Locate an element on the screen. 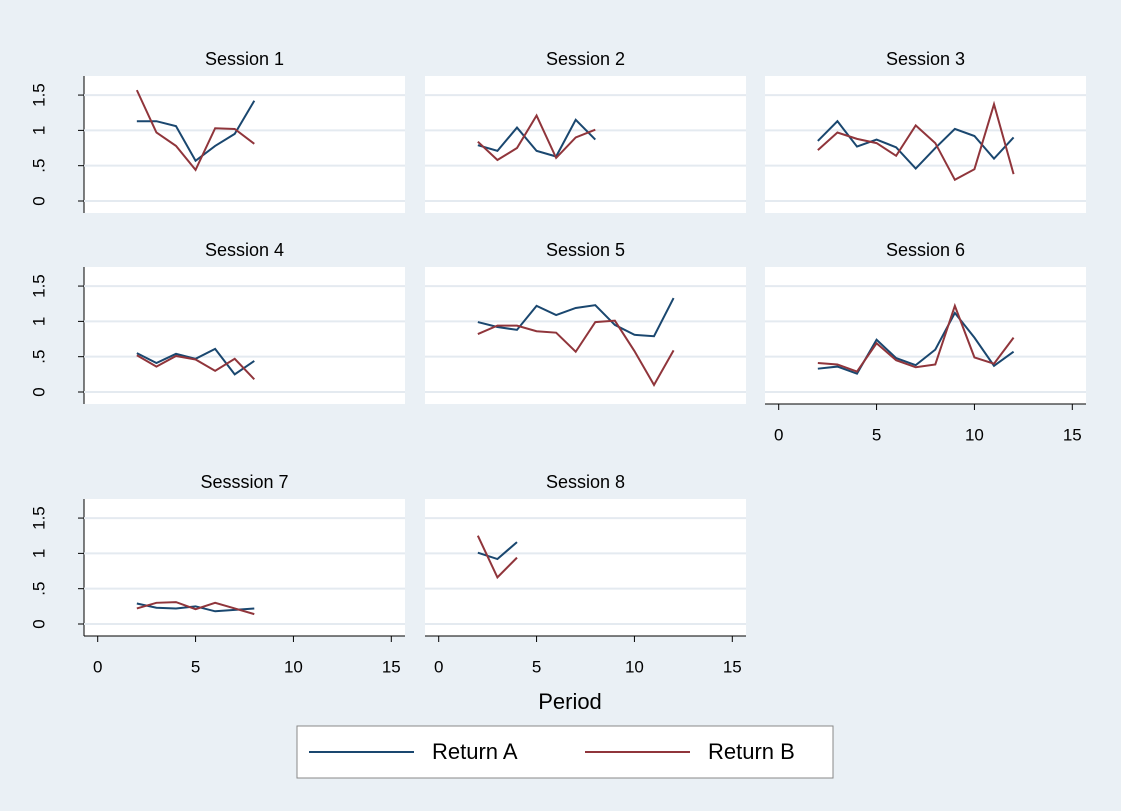  panel-title: Session 2 is located at coordinates (585, 59).